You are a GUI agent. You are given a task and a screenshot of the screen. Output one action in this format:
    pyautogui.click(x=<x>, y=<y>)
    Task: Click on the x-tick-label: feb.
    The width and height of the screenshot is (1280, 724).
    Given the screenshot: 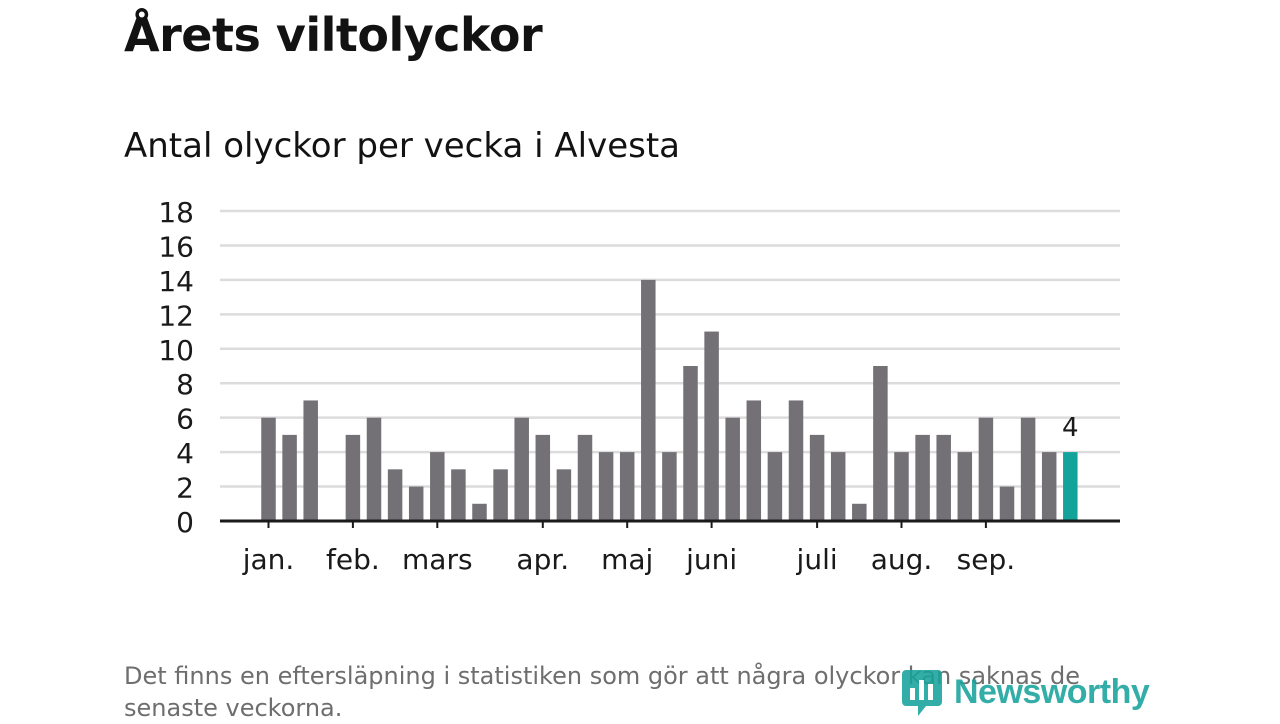 What is the action you would take?
    pyautogui.click(x=353, y=559)
    